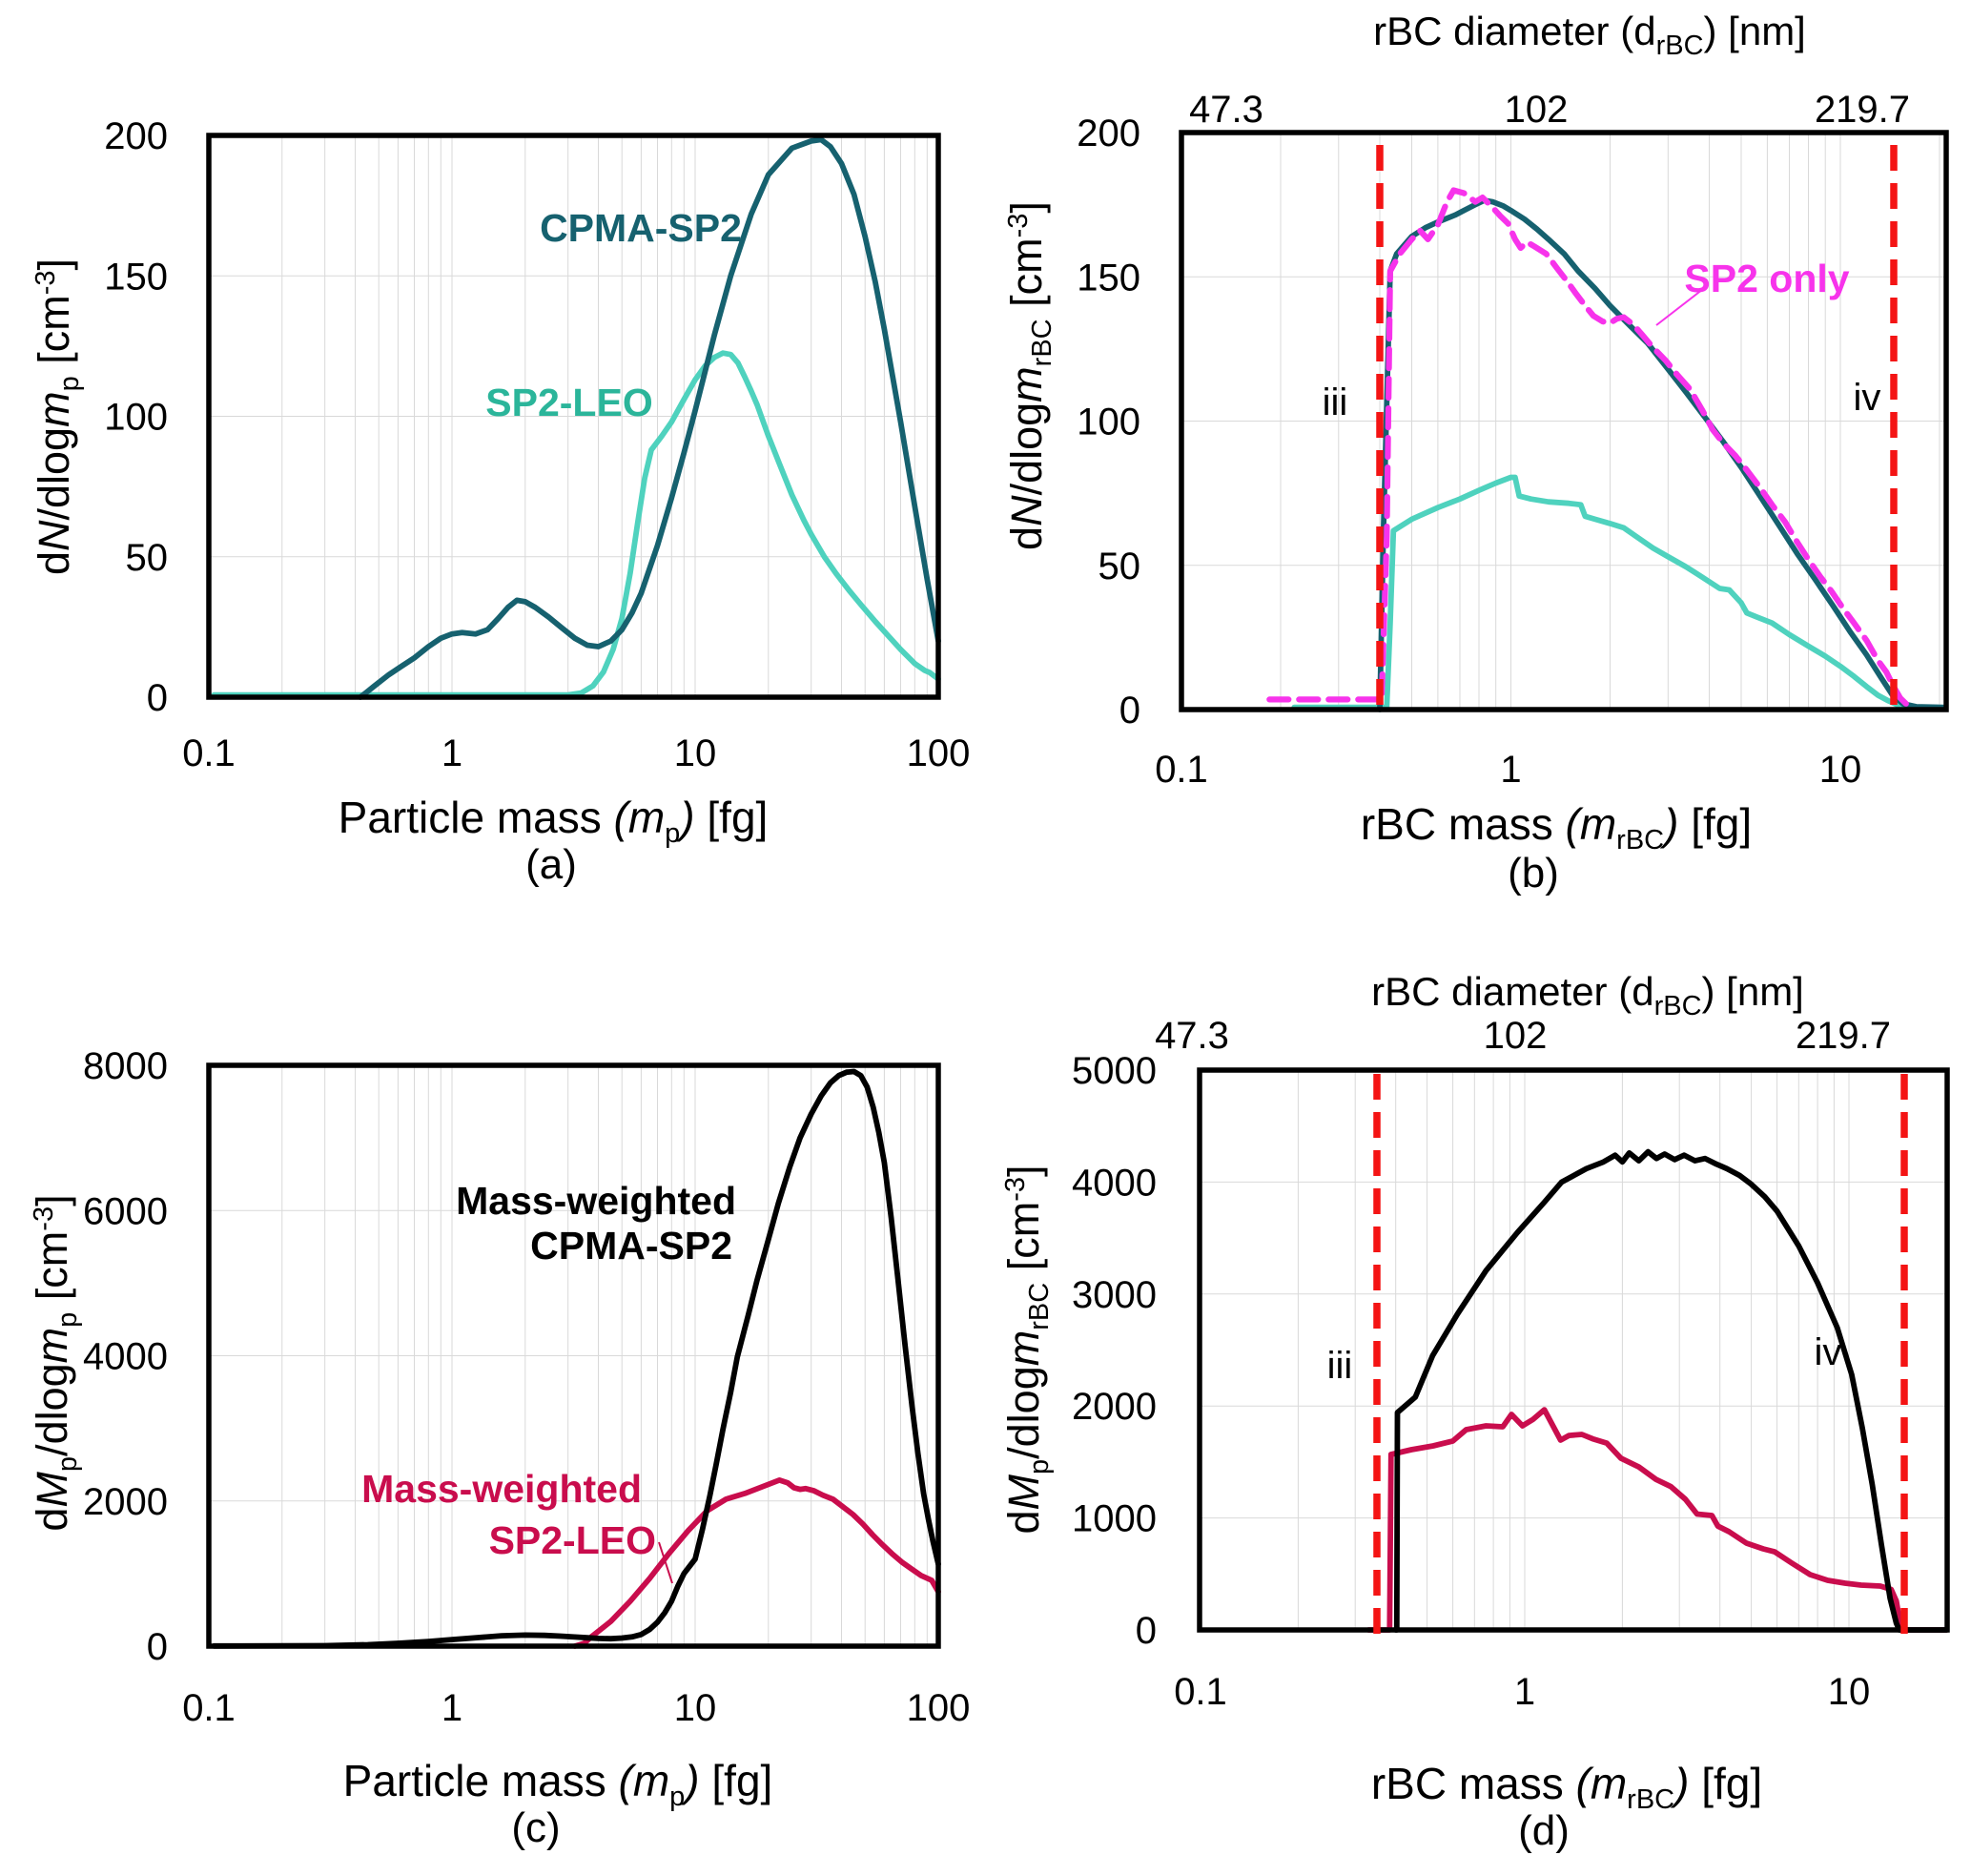 The image size is (1971, 1876). I want to click on svg-text: 8000, so click(126, 1066).